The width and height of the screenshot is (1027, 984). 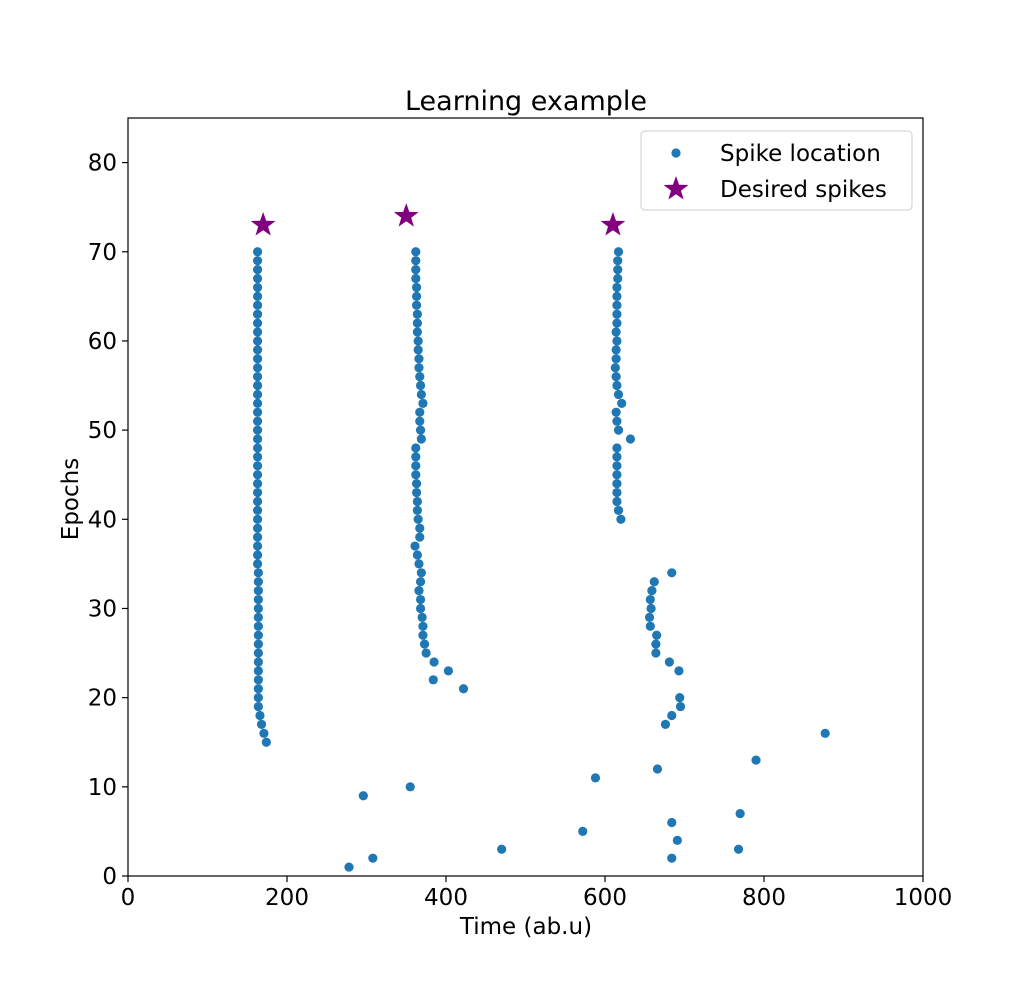 I want to click on y-tick-label: 10, so click(x=102, y=788).